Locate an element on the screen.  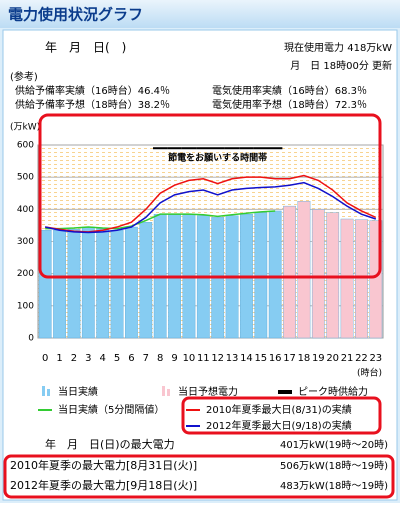
x-tick-label: 17 is located at coordinates (289, 358).